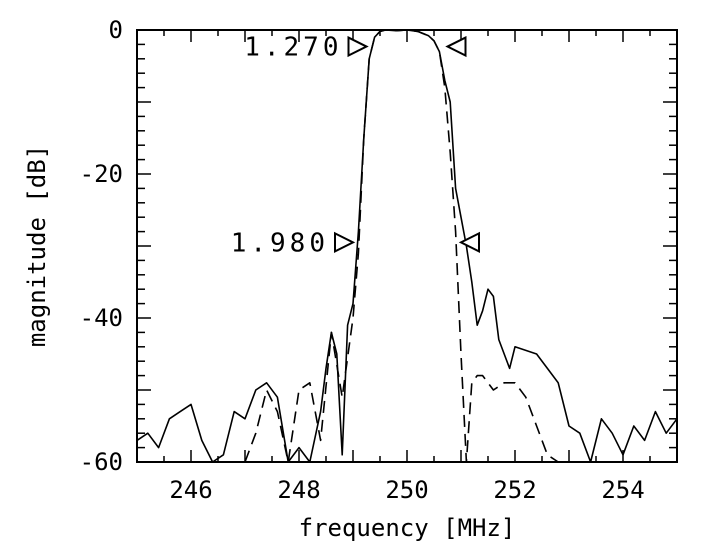 The width and height of the screenshot is (725, 550). What do you see at coordinates (293, 48) in the screenshot?
I see `bandwidth-label: 1.270` at bounding box center [293, 48].